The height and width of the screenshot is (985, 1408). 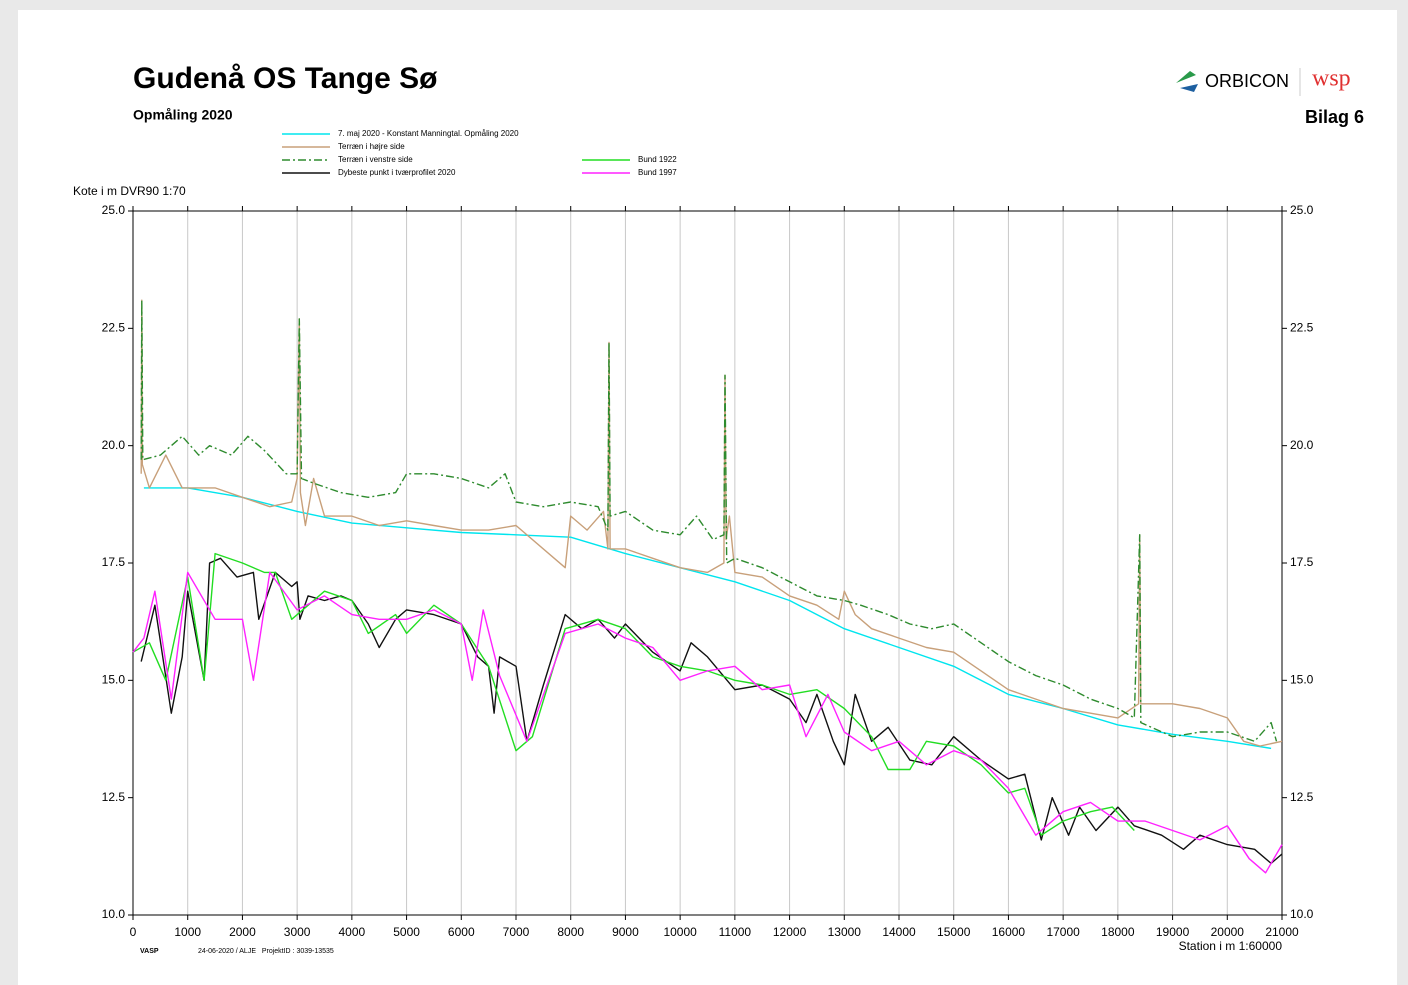 I want to click on x-tick-label: 0, so click(x=133, y=932).